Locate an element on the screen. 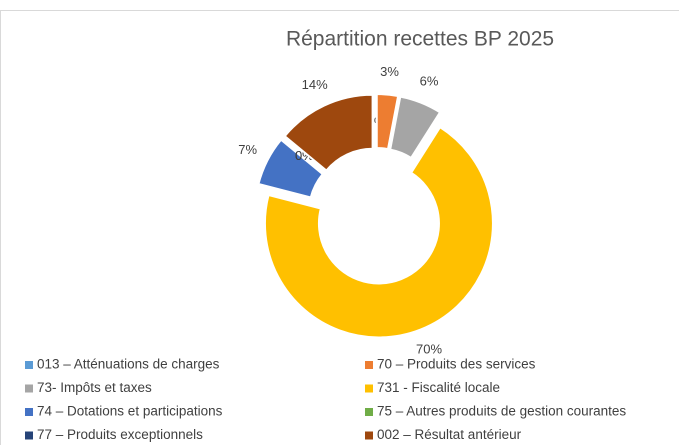 This screenshot has height=445, width=679. data-label: 6% is located at coordinates (429, 81).